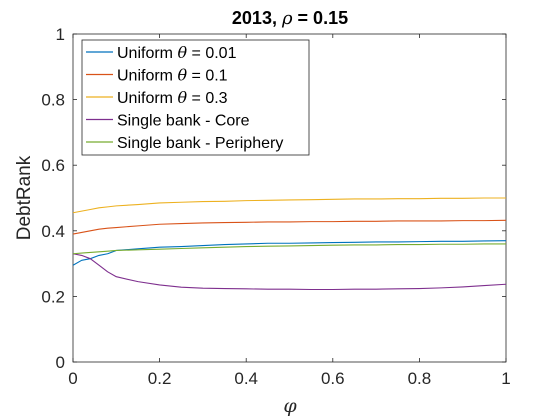  I want to click on x-tick-label: 0, so click(72, 378).